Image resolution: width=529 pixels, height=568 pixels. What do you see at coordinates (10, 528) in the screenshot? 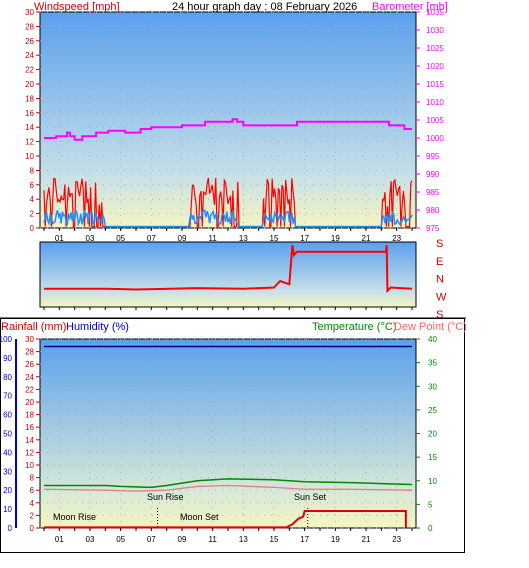
I see `humidity-tick-label: 0` at bounding box center [10, 528].